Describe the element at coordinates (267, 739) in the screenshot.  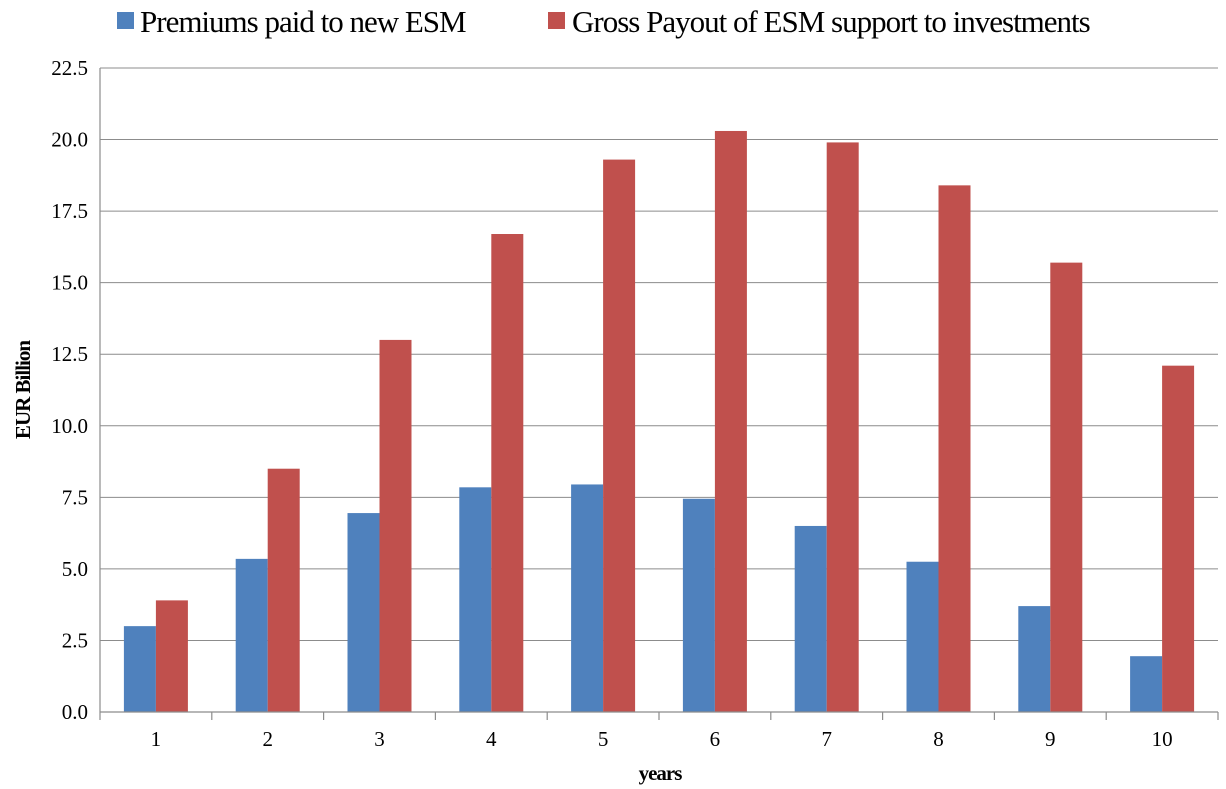
I see `x-tick-label: 2` at that location.